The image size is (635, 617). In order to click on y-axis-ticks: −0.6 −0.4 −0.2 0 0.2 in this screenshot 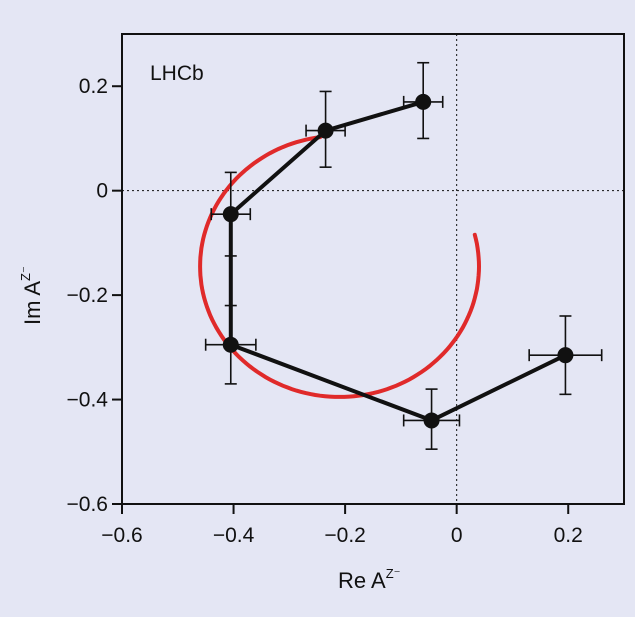, I will do `click(94, 295)`.